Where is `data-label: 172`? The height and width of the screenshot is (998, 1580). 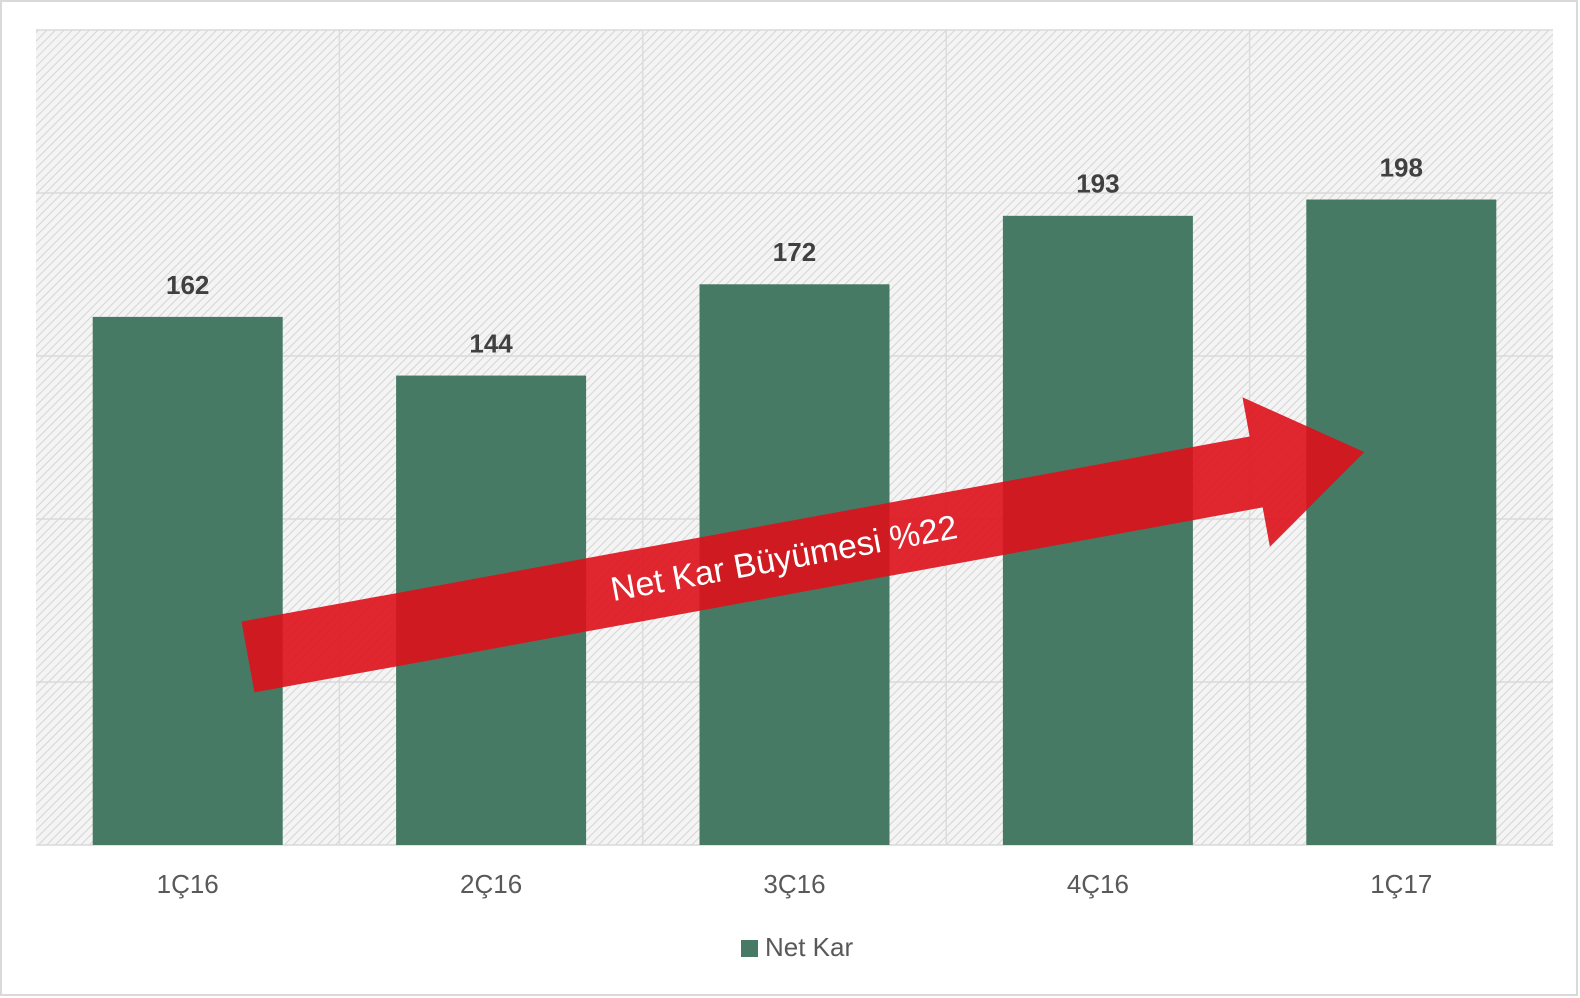 data-label: 172 is located at coordinates (794, 252).